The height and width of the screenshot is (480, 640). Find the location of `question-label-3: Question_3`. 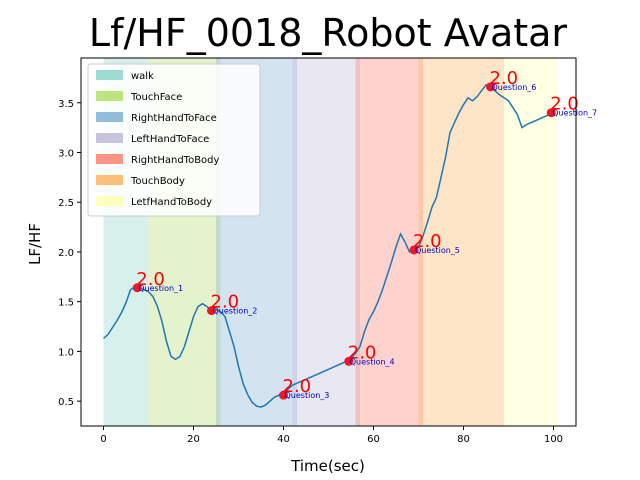

question-label-3: Question_3 is located at coordinates (307, 395).